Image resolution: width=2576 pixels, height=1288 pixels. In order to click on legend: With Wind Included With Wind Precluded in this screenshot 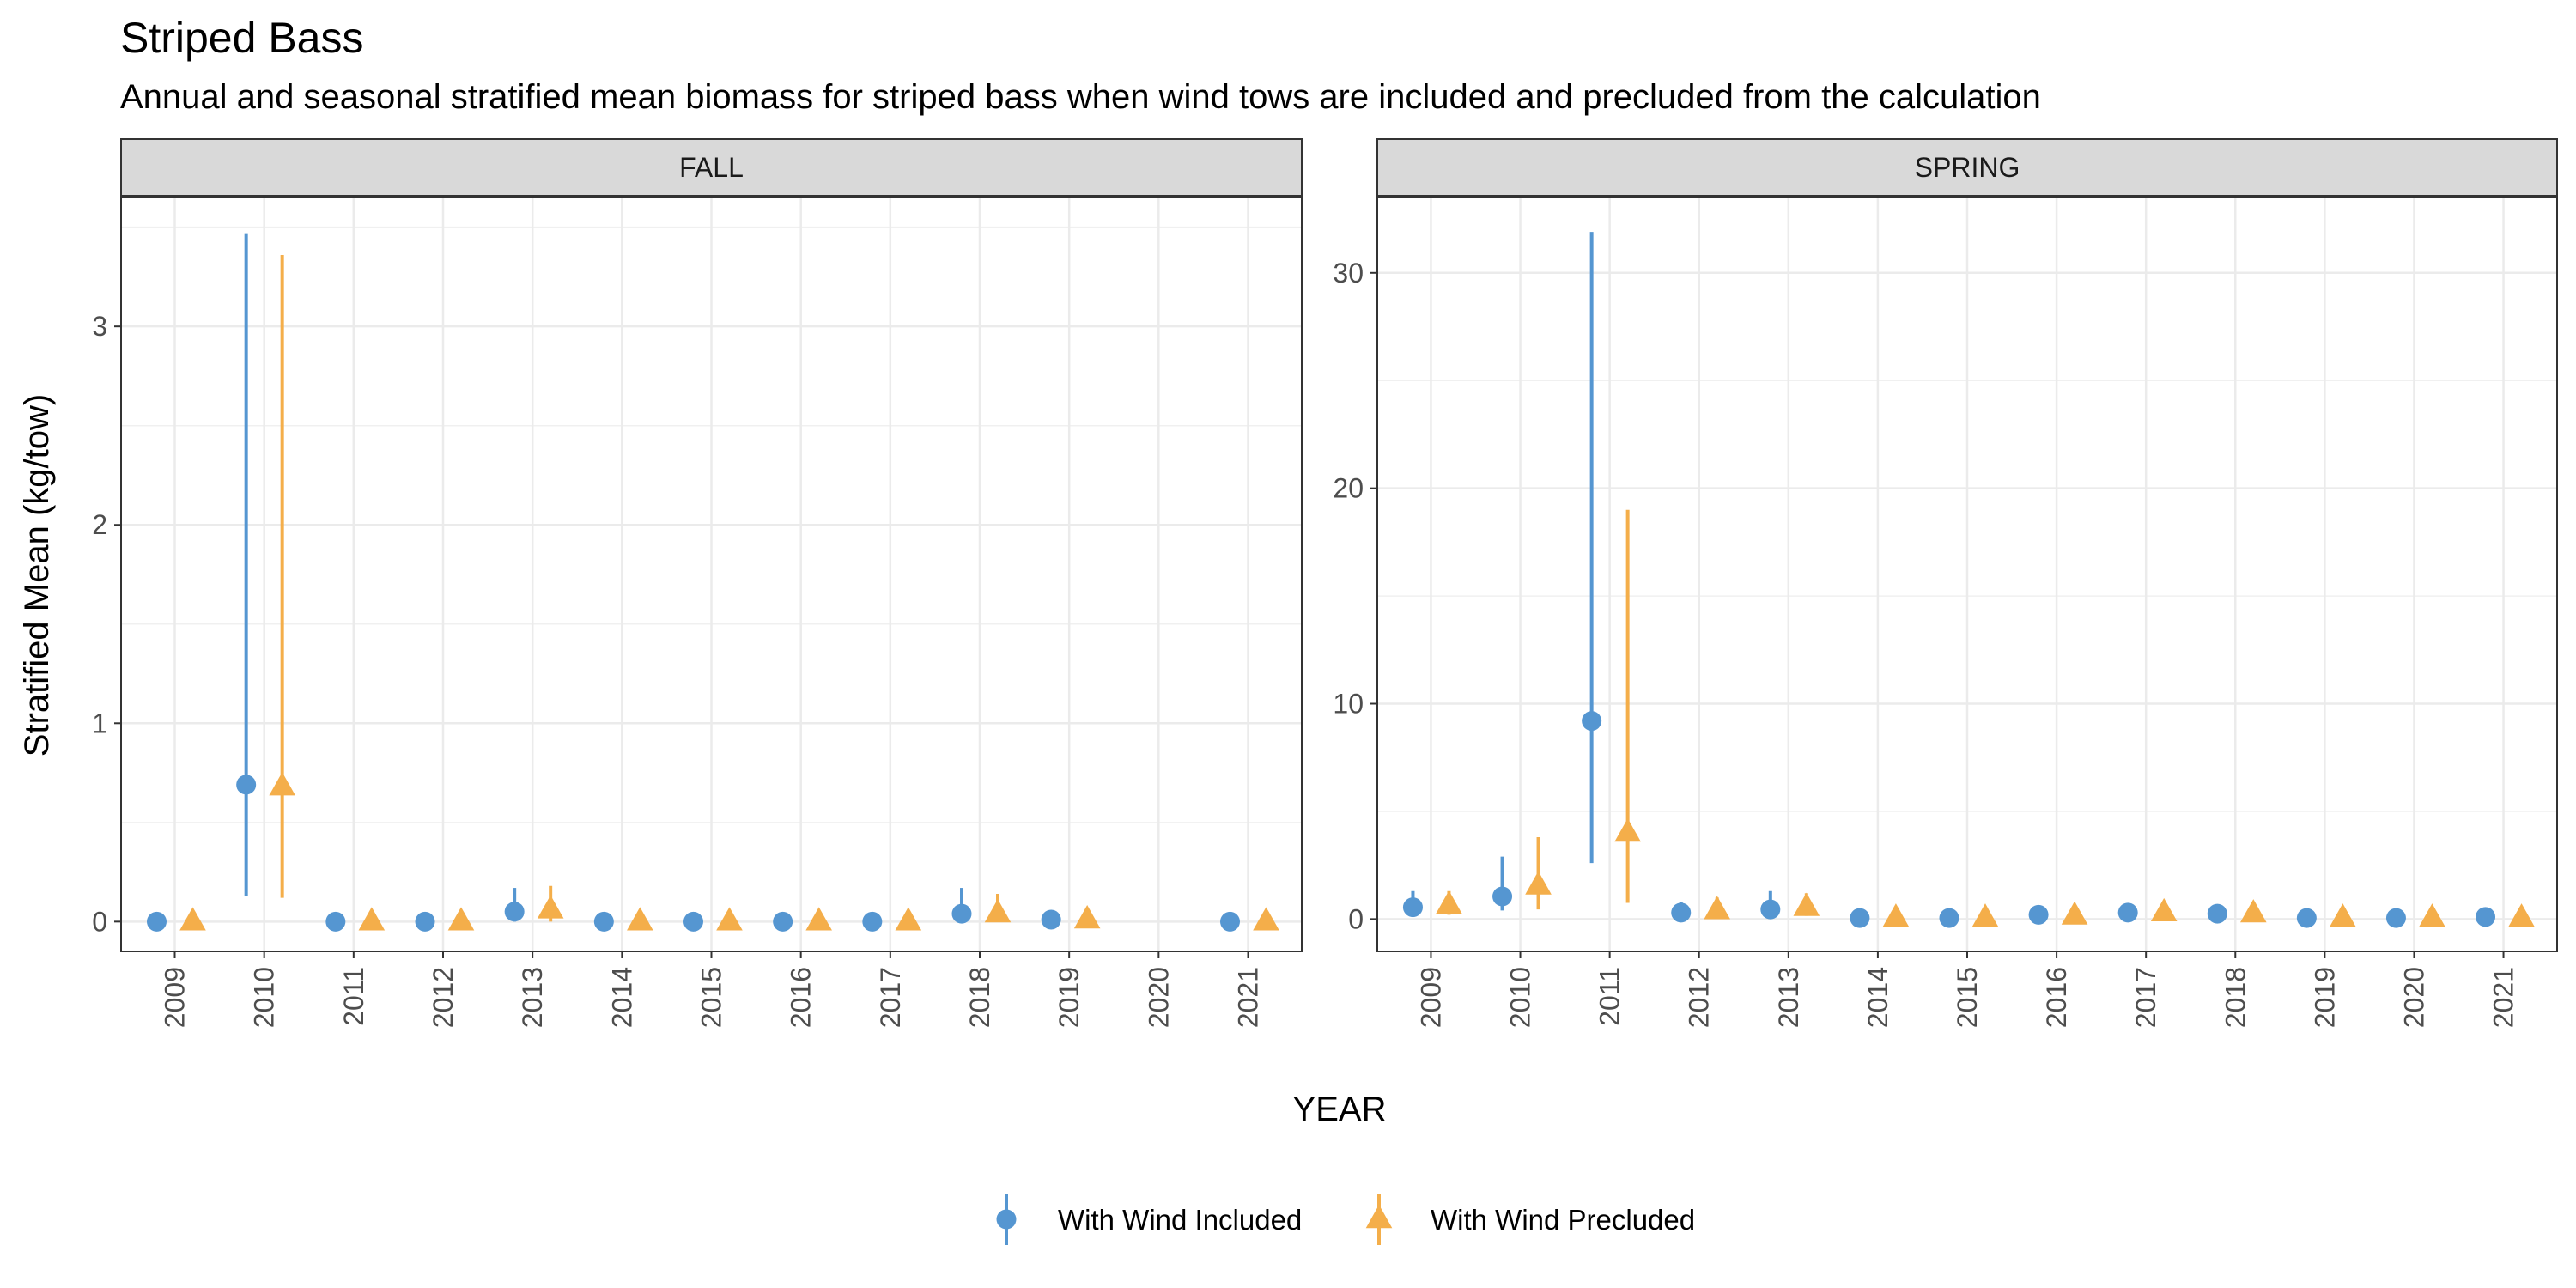, I will do `click(1345, 1219)`.